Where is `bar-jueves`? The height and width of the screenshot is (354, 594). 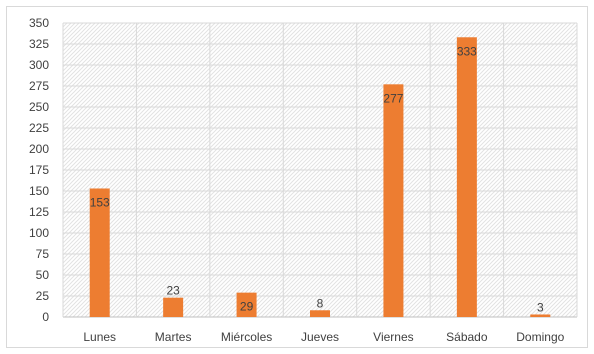 bar-jueves is located at coordinates (320, 313).